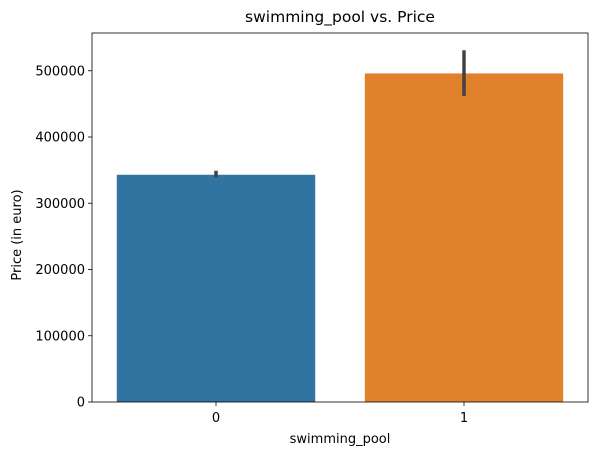 This screenshot has width=597, height=455. I want to click on y-axis-ticks: 0 100000 200000 300000 400000 500000, so click(63, 237).